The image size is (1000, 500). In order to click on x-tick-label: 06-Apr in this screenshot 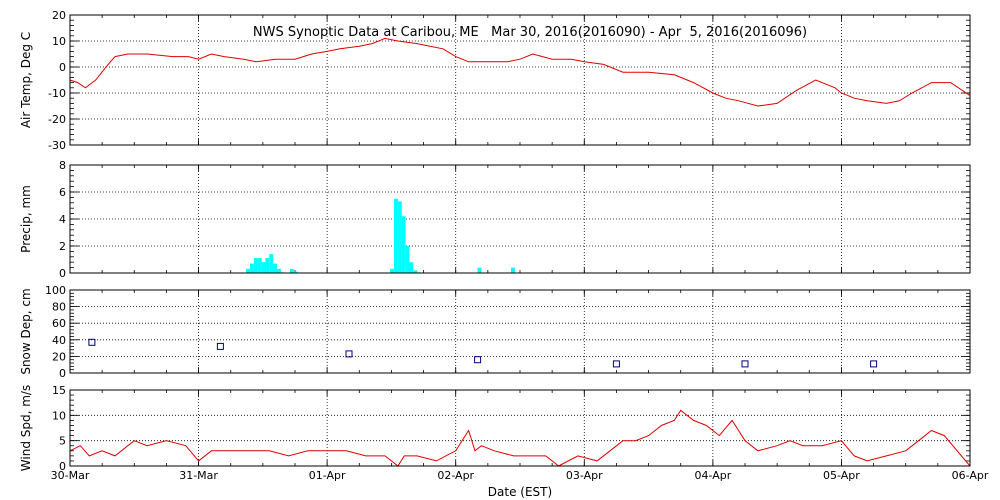, I will do `click(970, 475)`.